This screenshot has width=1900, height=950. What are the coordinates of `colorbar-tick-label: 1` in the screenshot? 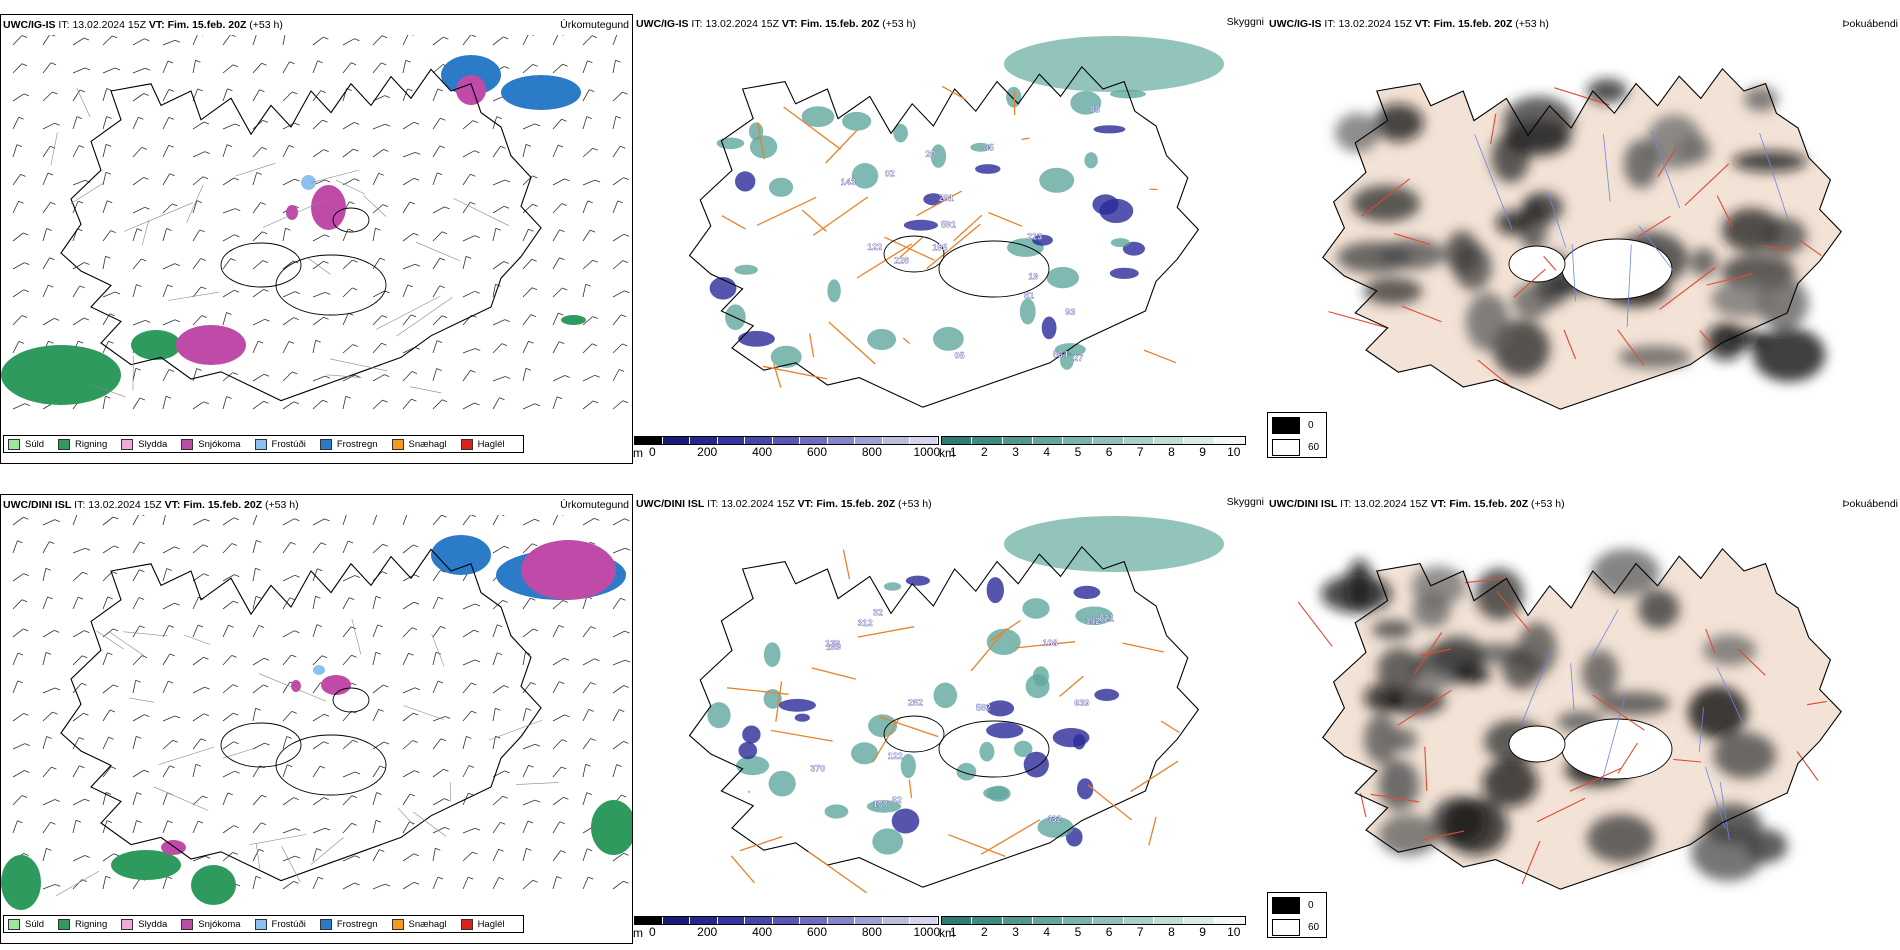 It's located at (953, 452).